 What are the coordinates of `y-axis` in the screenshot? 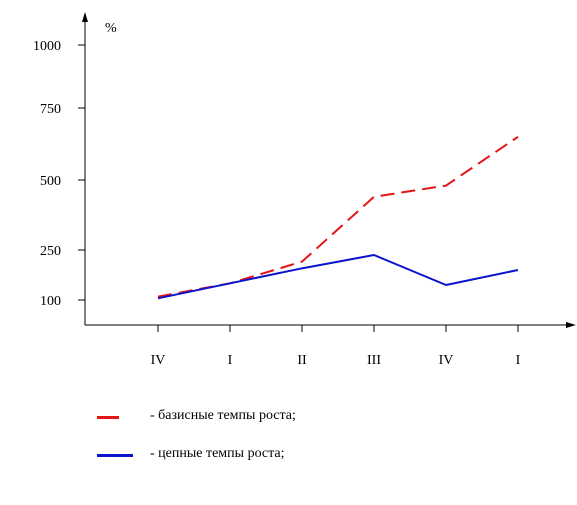 It's located at (85, 168).